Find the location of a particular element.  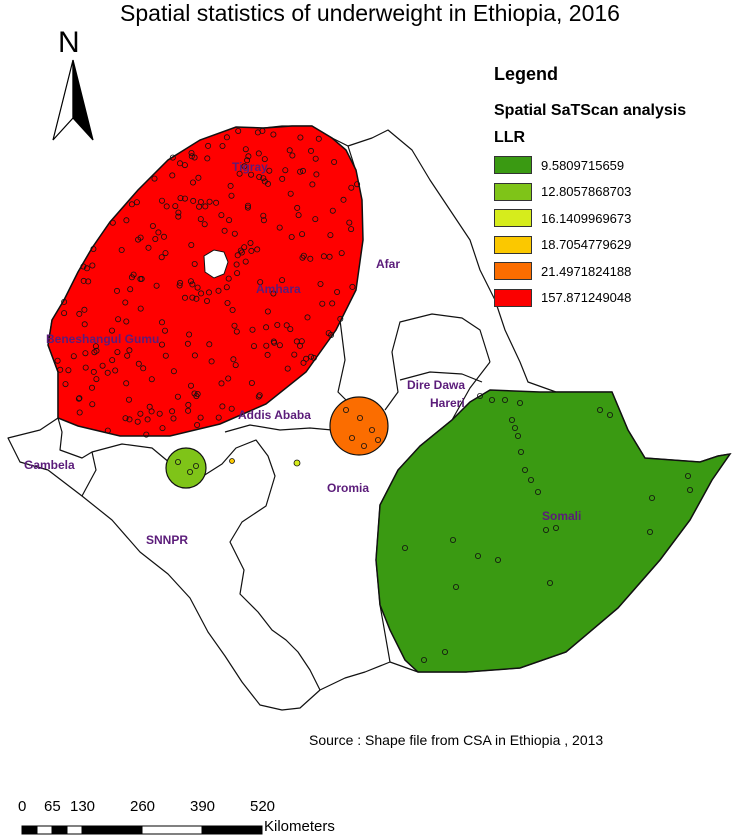

legend-label: 21.4971824188 is located at coordinates (586, 271).